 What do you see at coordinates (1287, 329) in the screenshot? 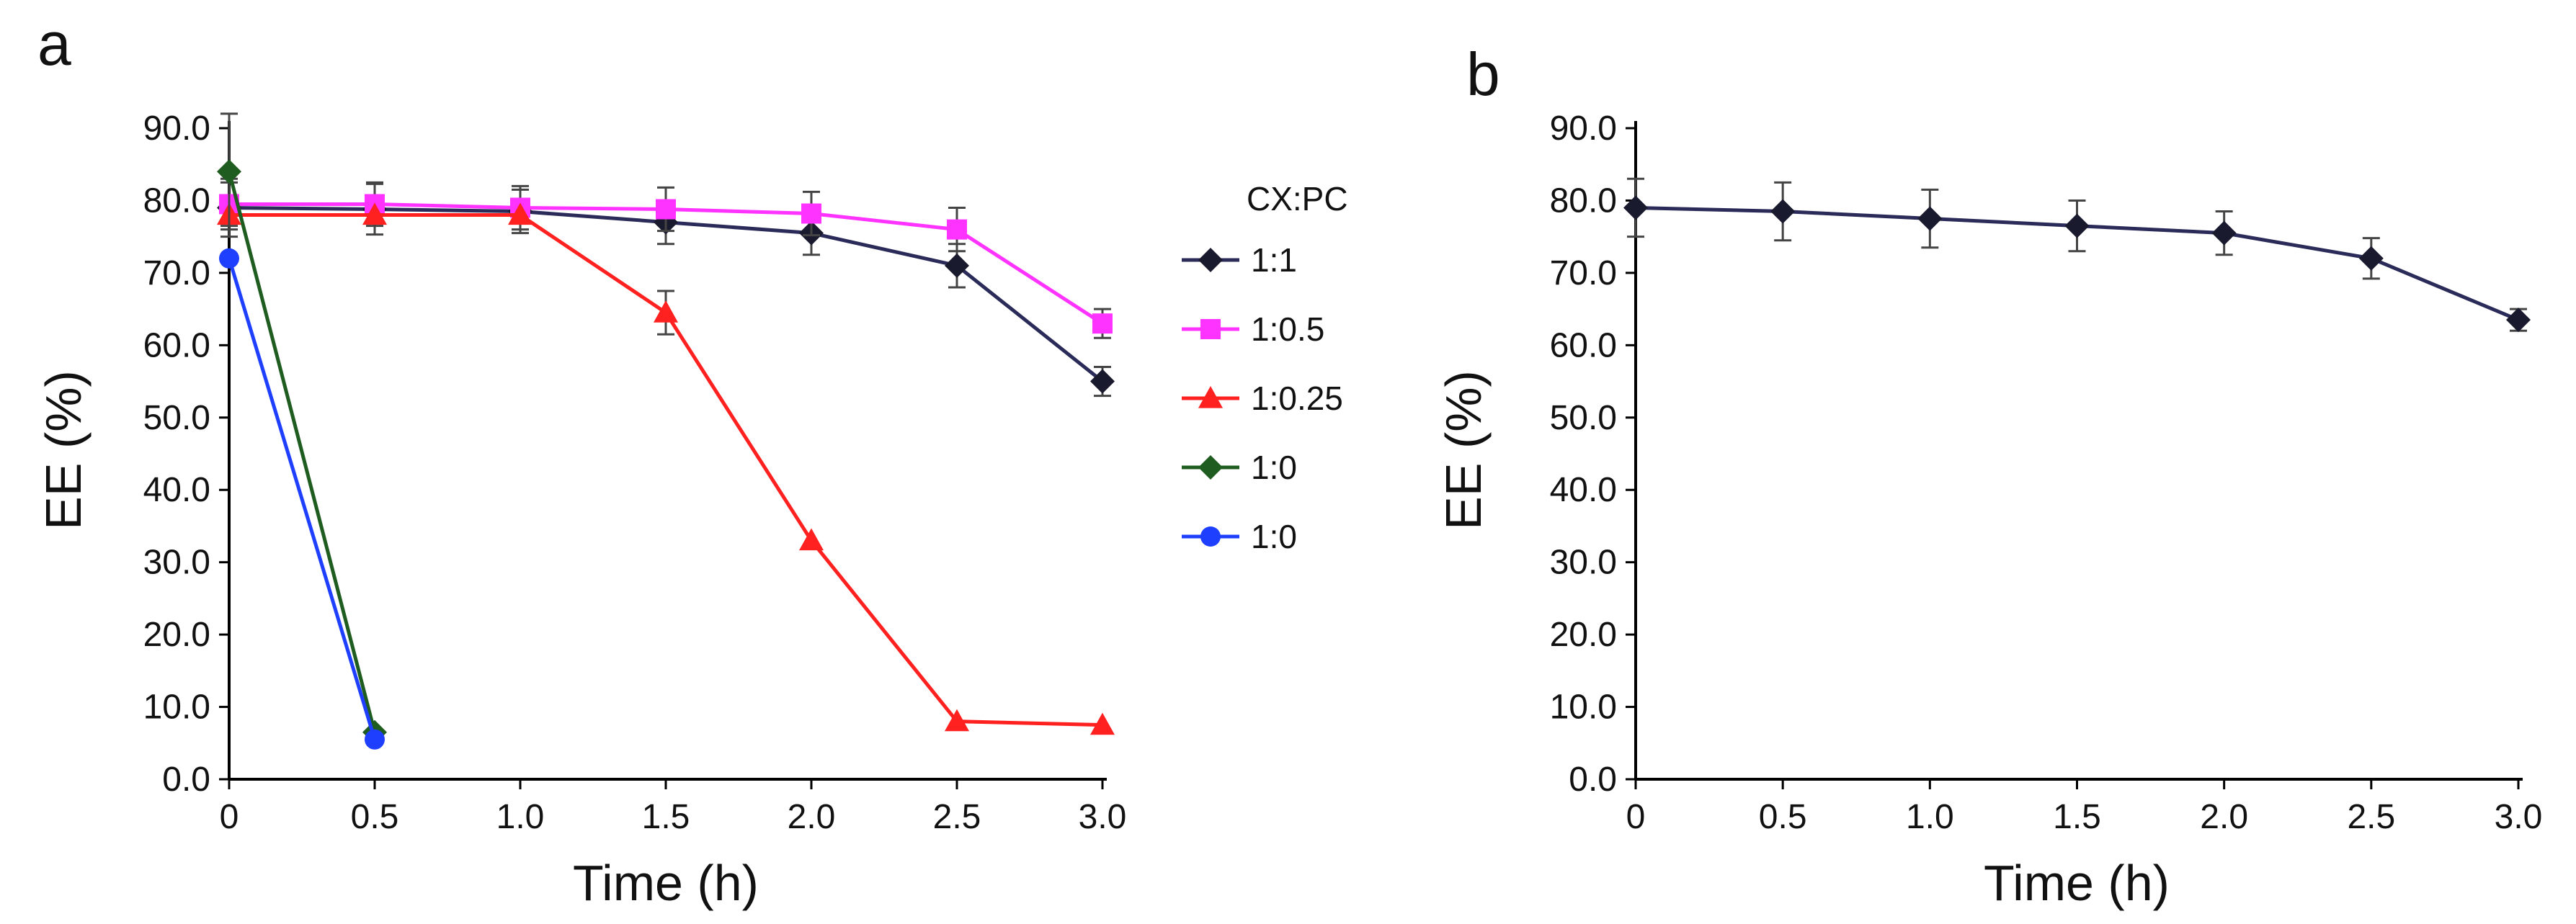
I see `legend-label: 1:0.5` at bounding box center [1287, 329].